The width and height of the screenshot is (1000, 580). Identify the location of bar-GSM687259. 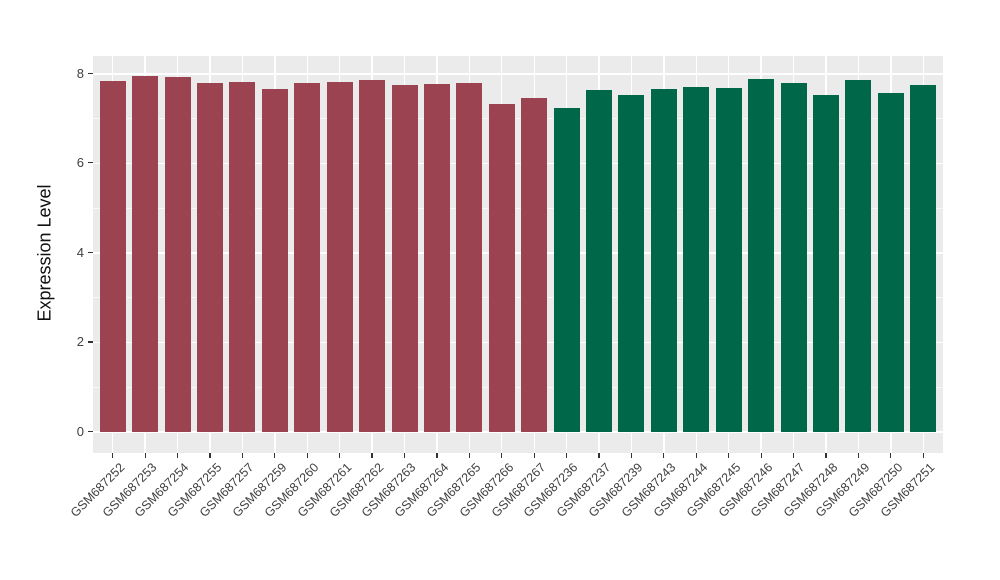
(274, 260).